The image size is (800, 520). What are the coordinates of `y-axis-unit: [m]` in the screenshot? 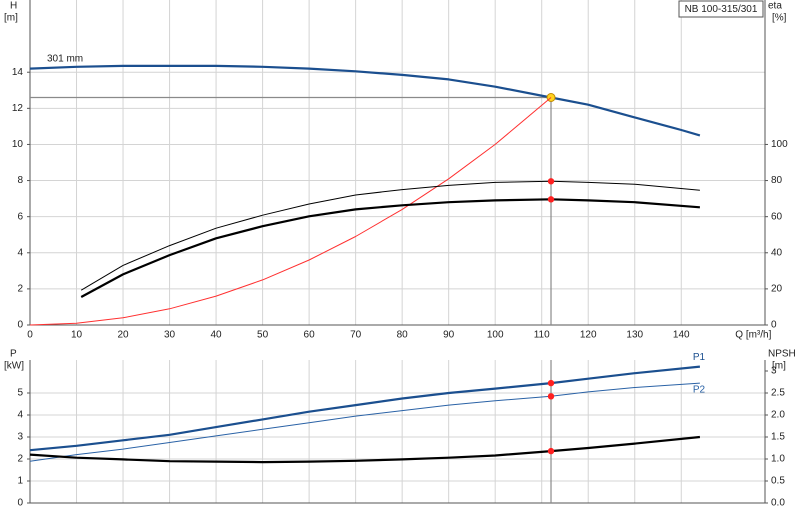 It's located at (11, 18).